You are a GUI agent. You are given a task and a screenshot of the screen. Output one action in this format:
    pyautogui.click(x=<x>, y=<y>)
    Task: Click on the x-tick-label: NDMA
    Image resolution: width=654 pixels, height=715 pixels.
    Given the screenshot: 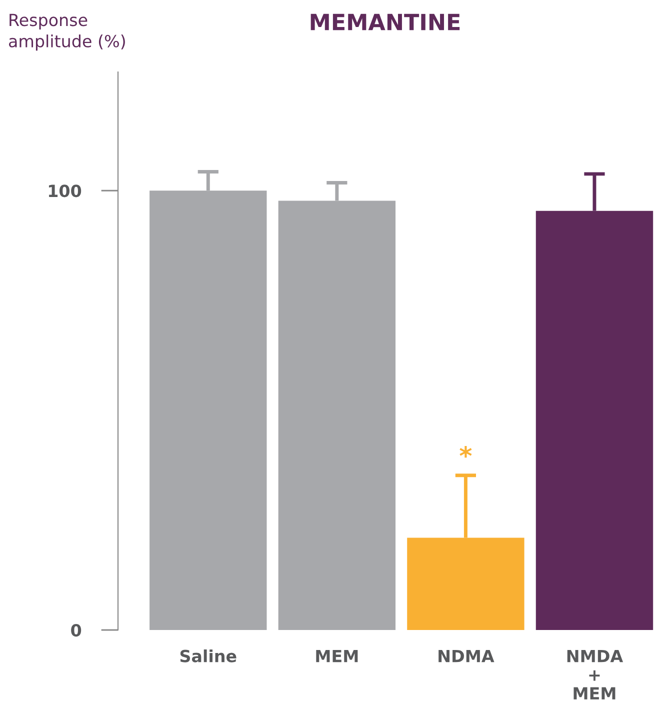 What is the action you would take?
    pyautogui.click(x=466, y=656)
    